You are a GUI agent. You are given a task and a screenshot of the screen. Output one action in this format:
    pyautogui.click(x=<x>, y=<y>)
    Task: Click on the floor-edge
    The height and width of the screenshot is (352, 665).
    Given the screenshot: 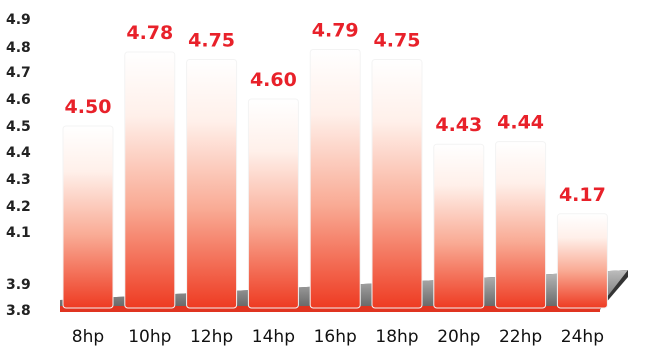 What is the action you would take?
    pyautogui.click(x=330, y=309)
    